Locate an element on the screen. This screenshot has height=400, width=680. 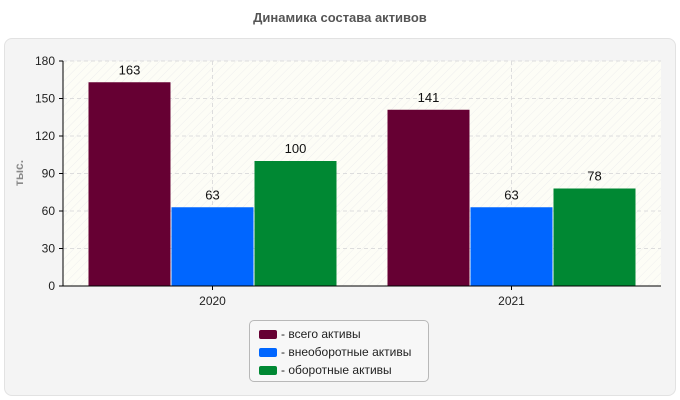
legend-label-current: - оборотные активы is located at coordinates (336, 370).